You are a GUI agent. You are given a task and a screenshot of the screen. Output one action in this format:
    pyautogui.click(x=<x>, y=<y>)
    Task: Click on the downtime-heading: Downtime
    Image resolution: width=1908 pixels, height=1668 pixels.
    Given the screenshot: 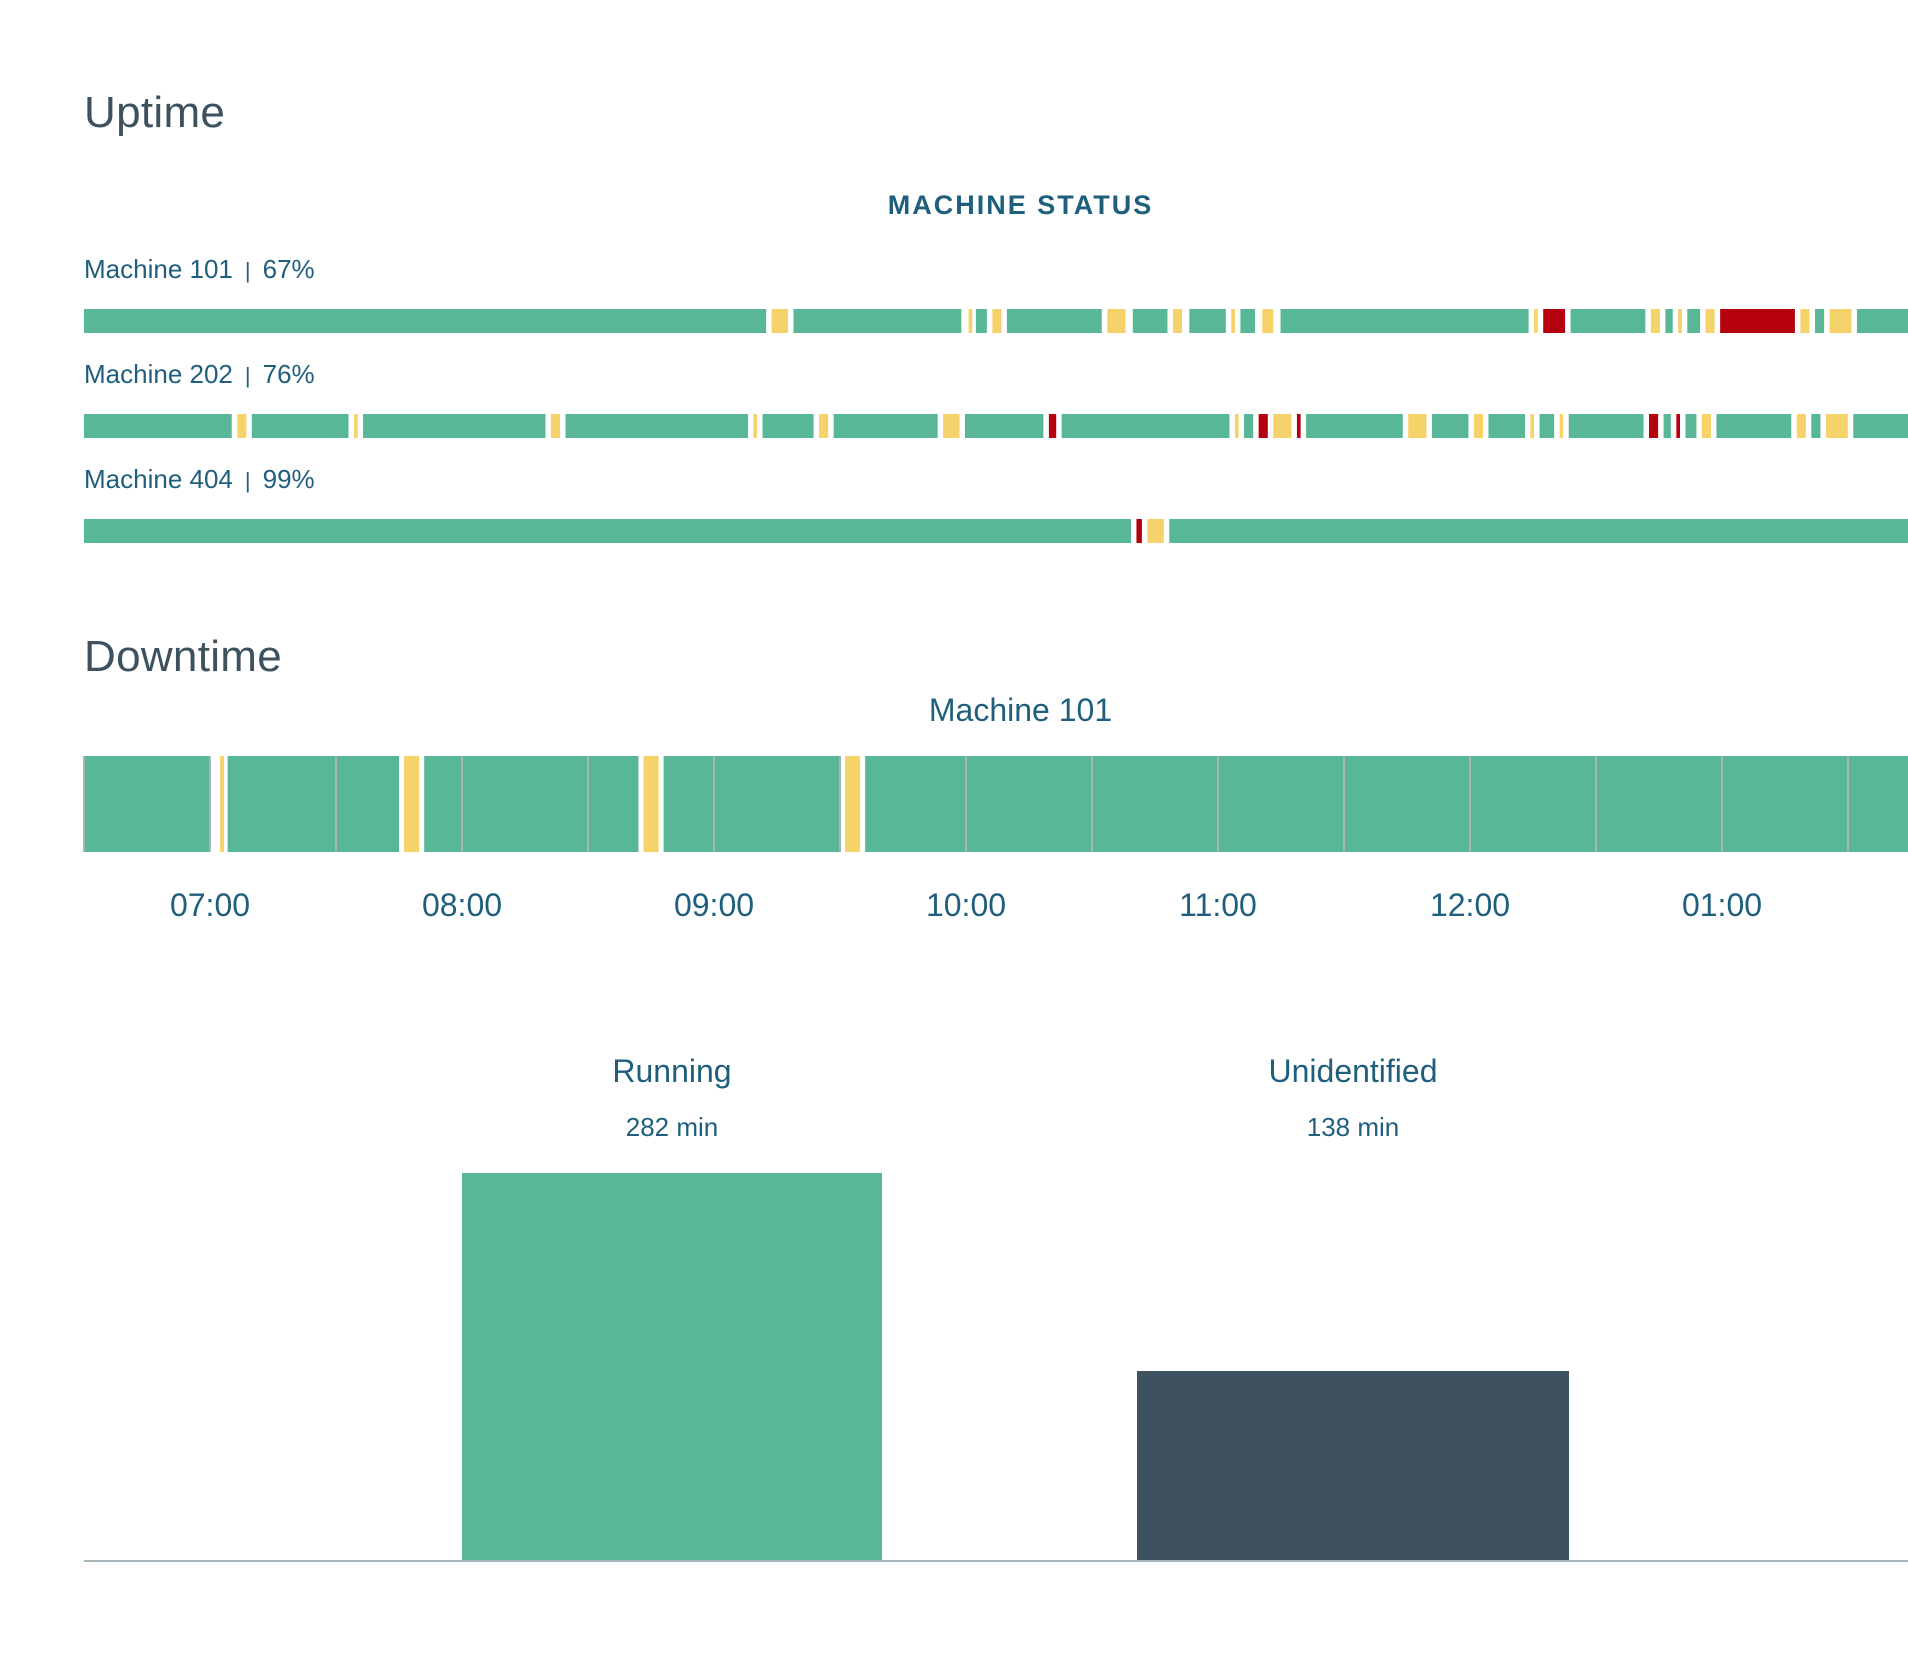 What is the action you would take?
    pyautogui.click(x=183, y=656)
    